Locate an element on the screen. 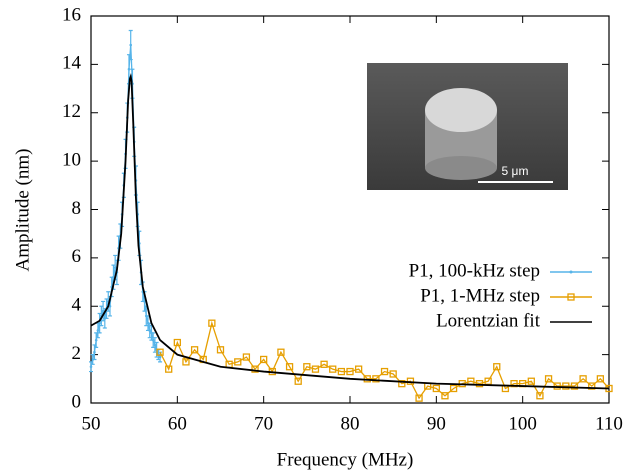 The image size is (636, 473). x-axis-label: Frequency (MHz) is located at coordinates (345, 459).